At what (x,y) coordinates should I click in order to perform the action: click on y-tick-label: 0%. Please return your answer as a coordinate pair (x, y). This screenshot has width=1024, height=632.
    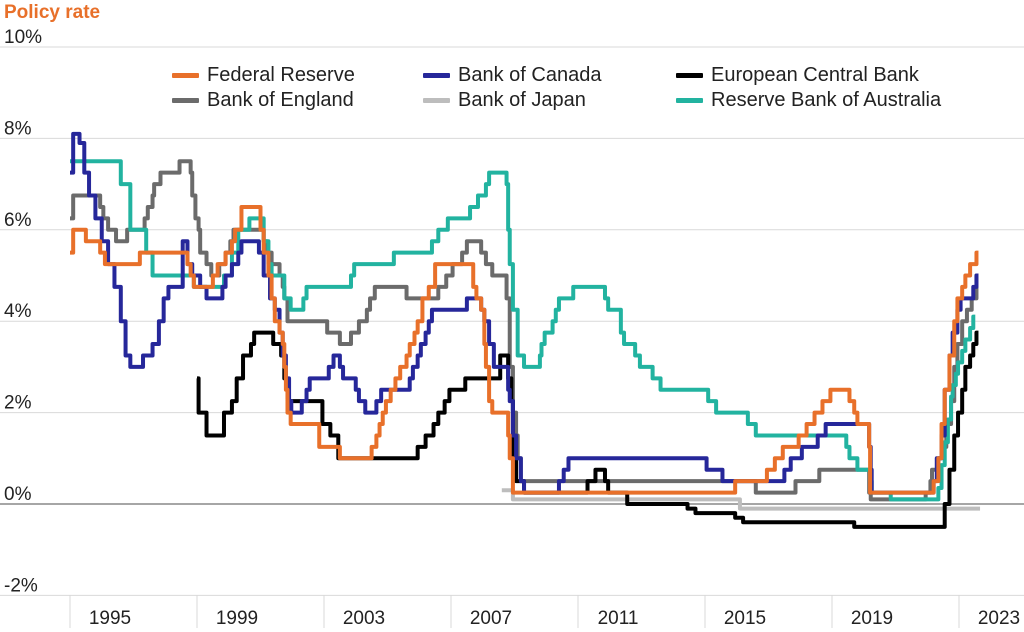
    Looking at the image, I should click on (18, 494).